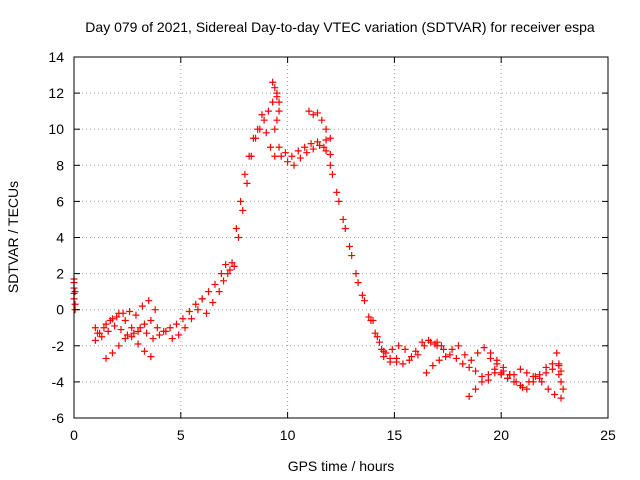  I want to click on x-axis-label: GPS time / hours, so click(341, 466).